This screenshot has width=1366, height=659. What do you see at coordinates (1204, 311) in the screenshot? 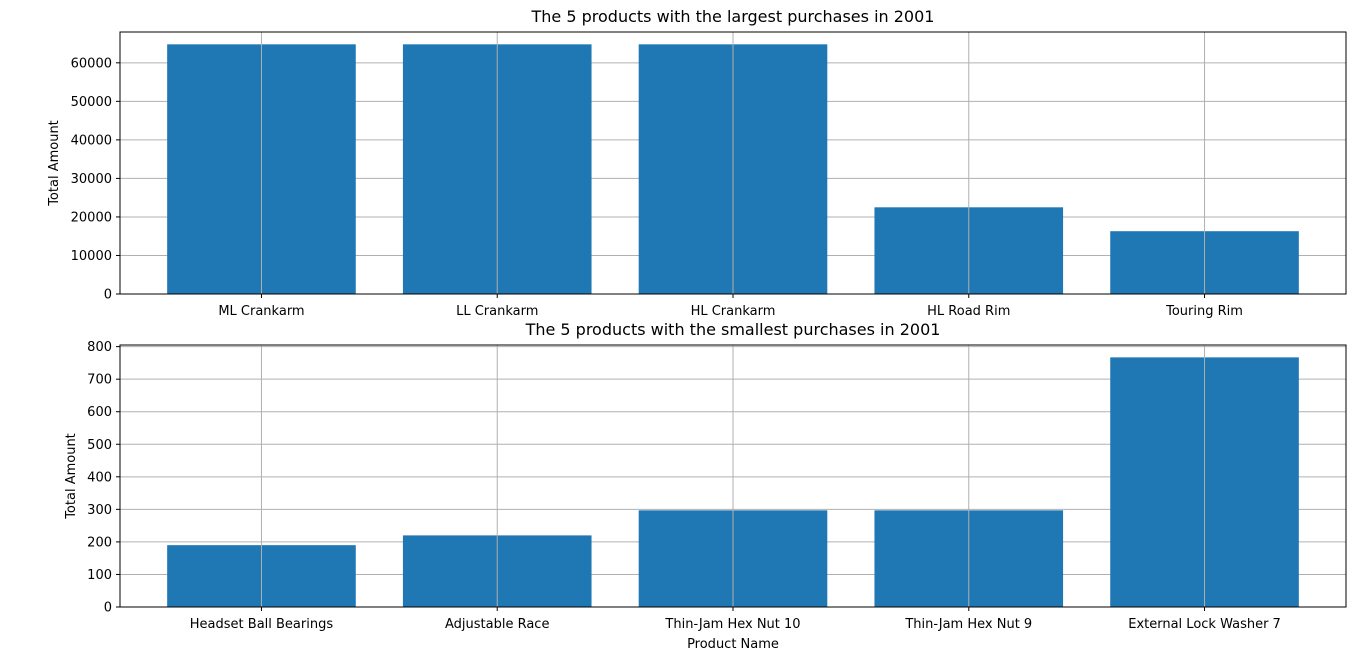
I see `top-chart-x-tick-label: Touring Rim` at bounding box center [1204, 311].